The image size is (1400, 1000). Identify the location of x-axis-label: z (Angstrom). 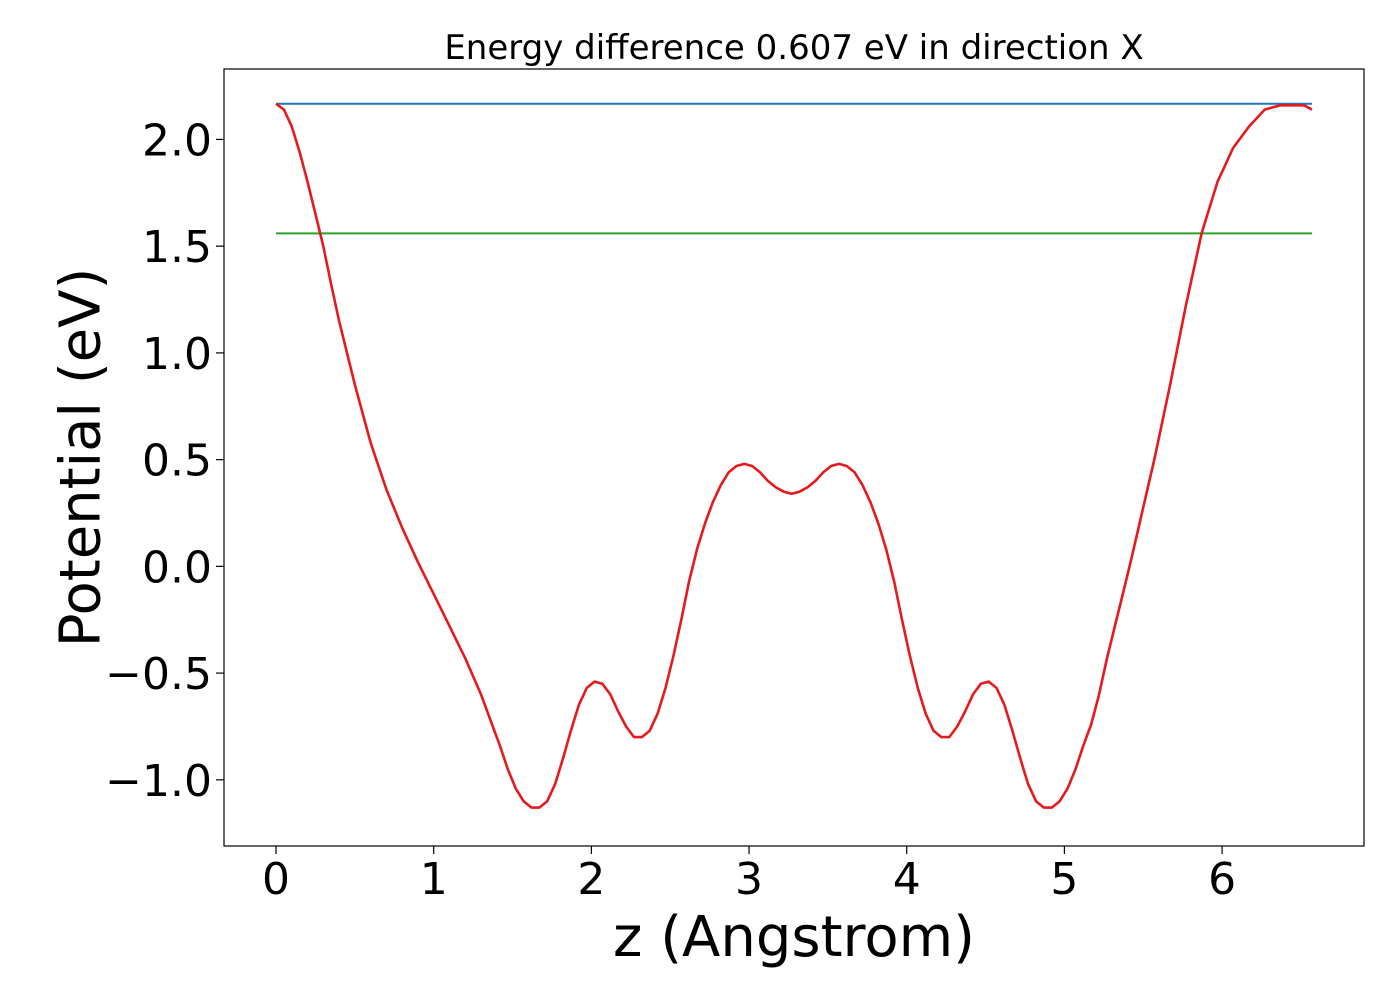
(794, 937).